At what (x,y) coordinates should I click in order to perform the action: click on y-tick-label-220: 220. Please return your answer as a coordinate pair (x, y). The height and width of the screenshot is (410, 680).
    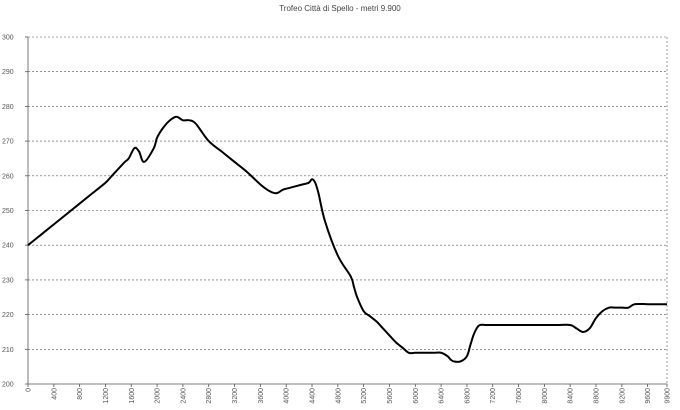
    Looking at the image, I should click on (8, 315).